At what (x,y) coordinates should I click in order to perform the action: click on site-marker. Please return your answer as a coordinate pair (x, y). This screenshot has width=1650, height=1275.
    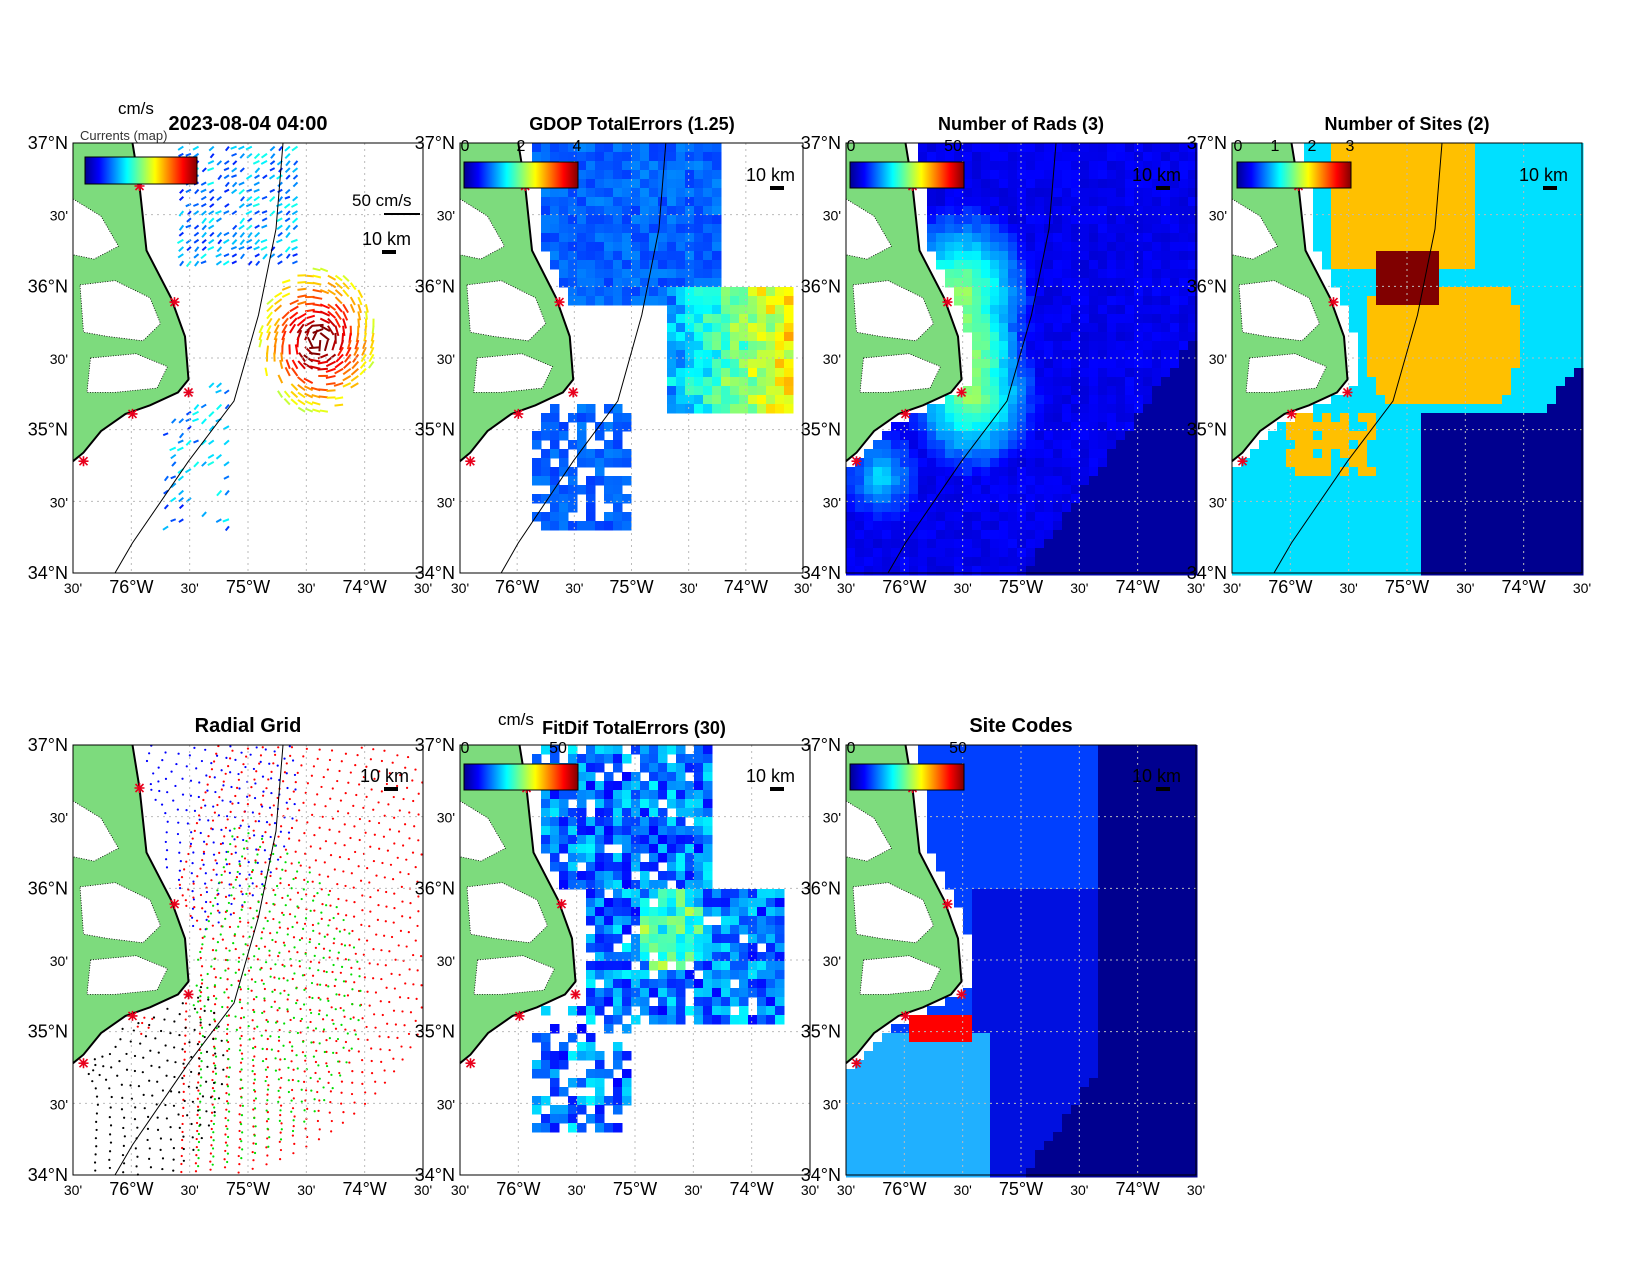
    Looking at the image, I should click on (573, 392).